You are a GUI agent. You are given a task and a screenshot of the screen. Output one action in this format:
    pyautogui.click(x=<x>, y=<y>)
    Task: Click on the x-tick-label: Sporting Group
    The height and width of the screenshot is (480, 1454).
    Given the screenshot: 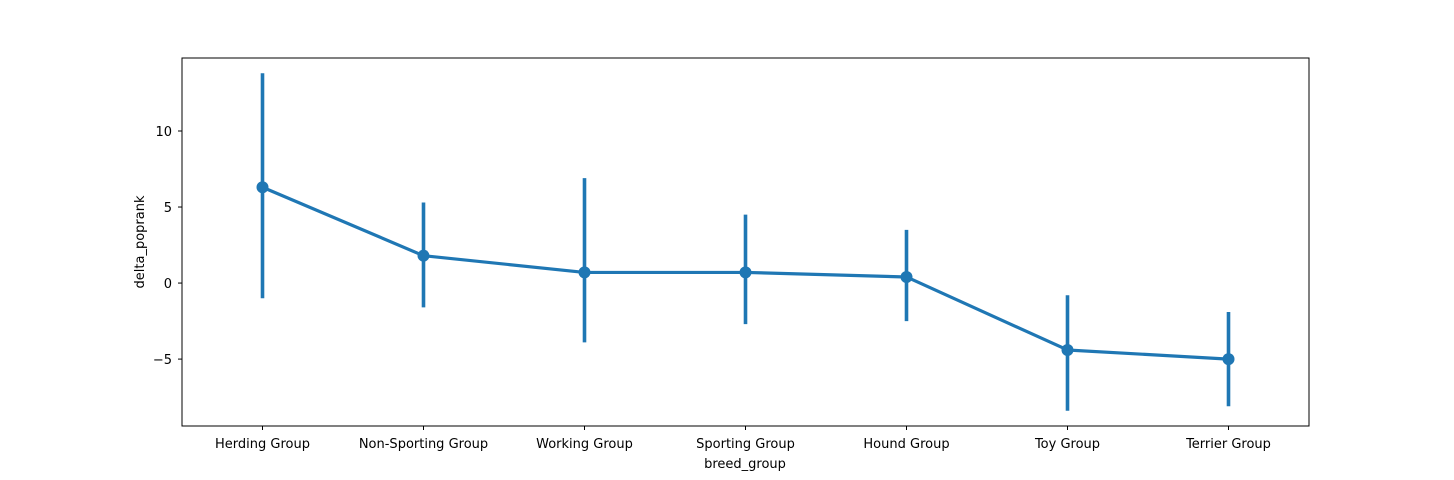 What is the action you would take?
    pyautogui.click(x=745, y=444)
    